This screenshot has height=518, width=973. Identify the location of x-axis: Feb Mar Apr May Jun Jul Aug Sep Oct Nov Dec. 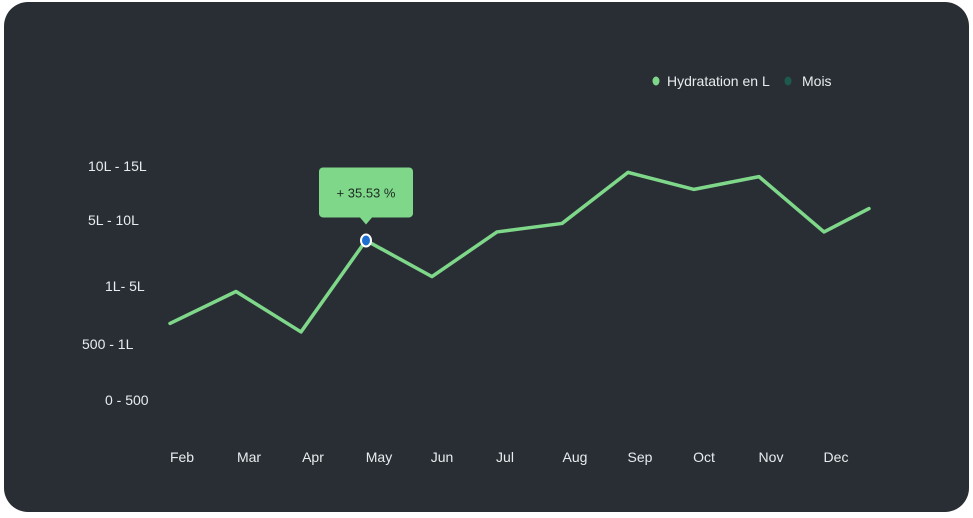
(509, 457).